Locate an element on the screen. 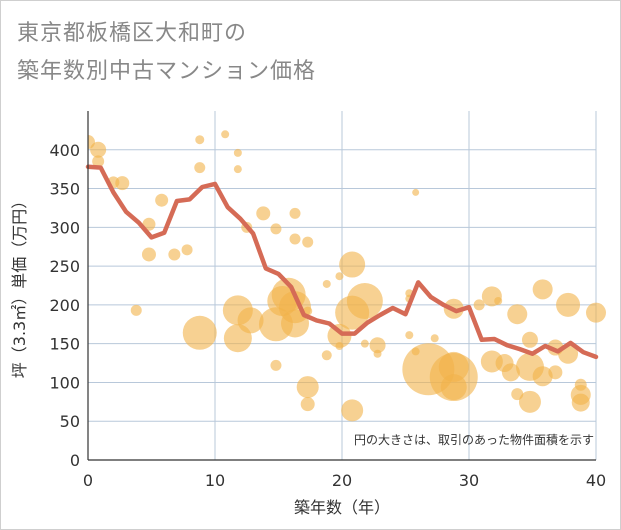 This screenshot has height=530, width=621. chart-title-line2: 築年数別中古マンション価格 is located at coordinates (167, 71).